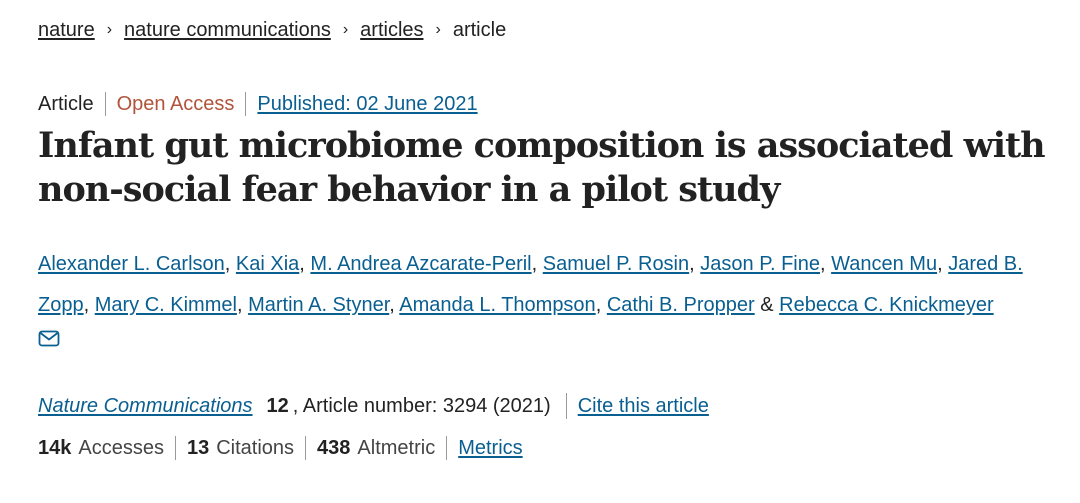 The width and height of the screenshot is (1080, 503). Describe the element at coordinates (392, 30) in the screenshot. I see `breadcrumb-link-articles: articles` at that location.